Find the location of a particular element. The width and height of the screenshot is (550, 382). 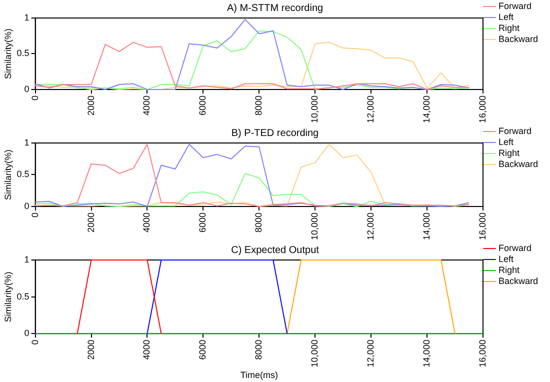

chart-title: C) Expected Output is located at coordinates (275, 250).